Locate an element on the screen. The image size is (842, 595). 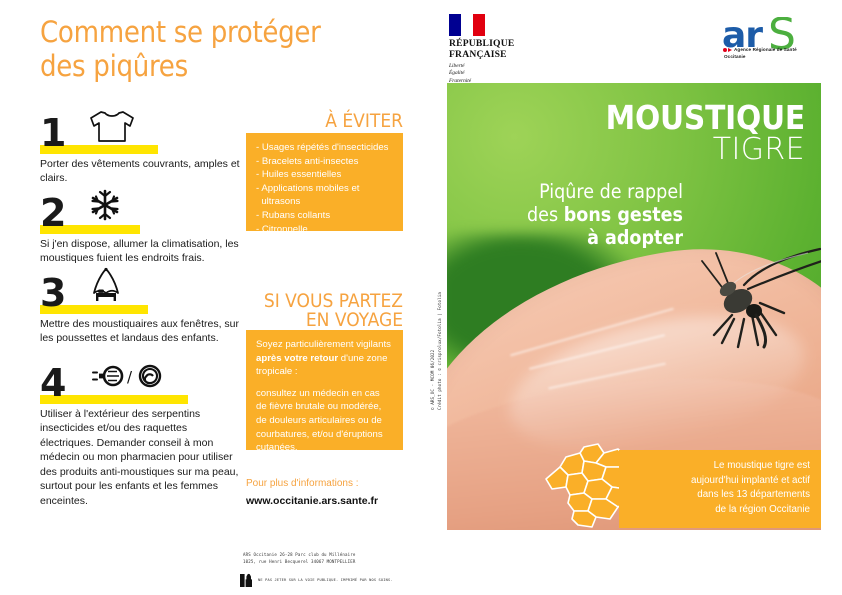
banner-line-4: de la région Occitanie is located at coordinates (762, 510).